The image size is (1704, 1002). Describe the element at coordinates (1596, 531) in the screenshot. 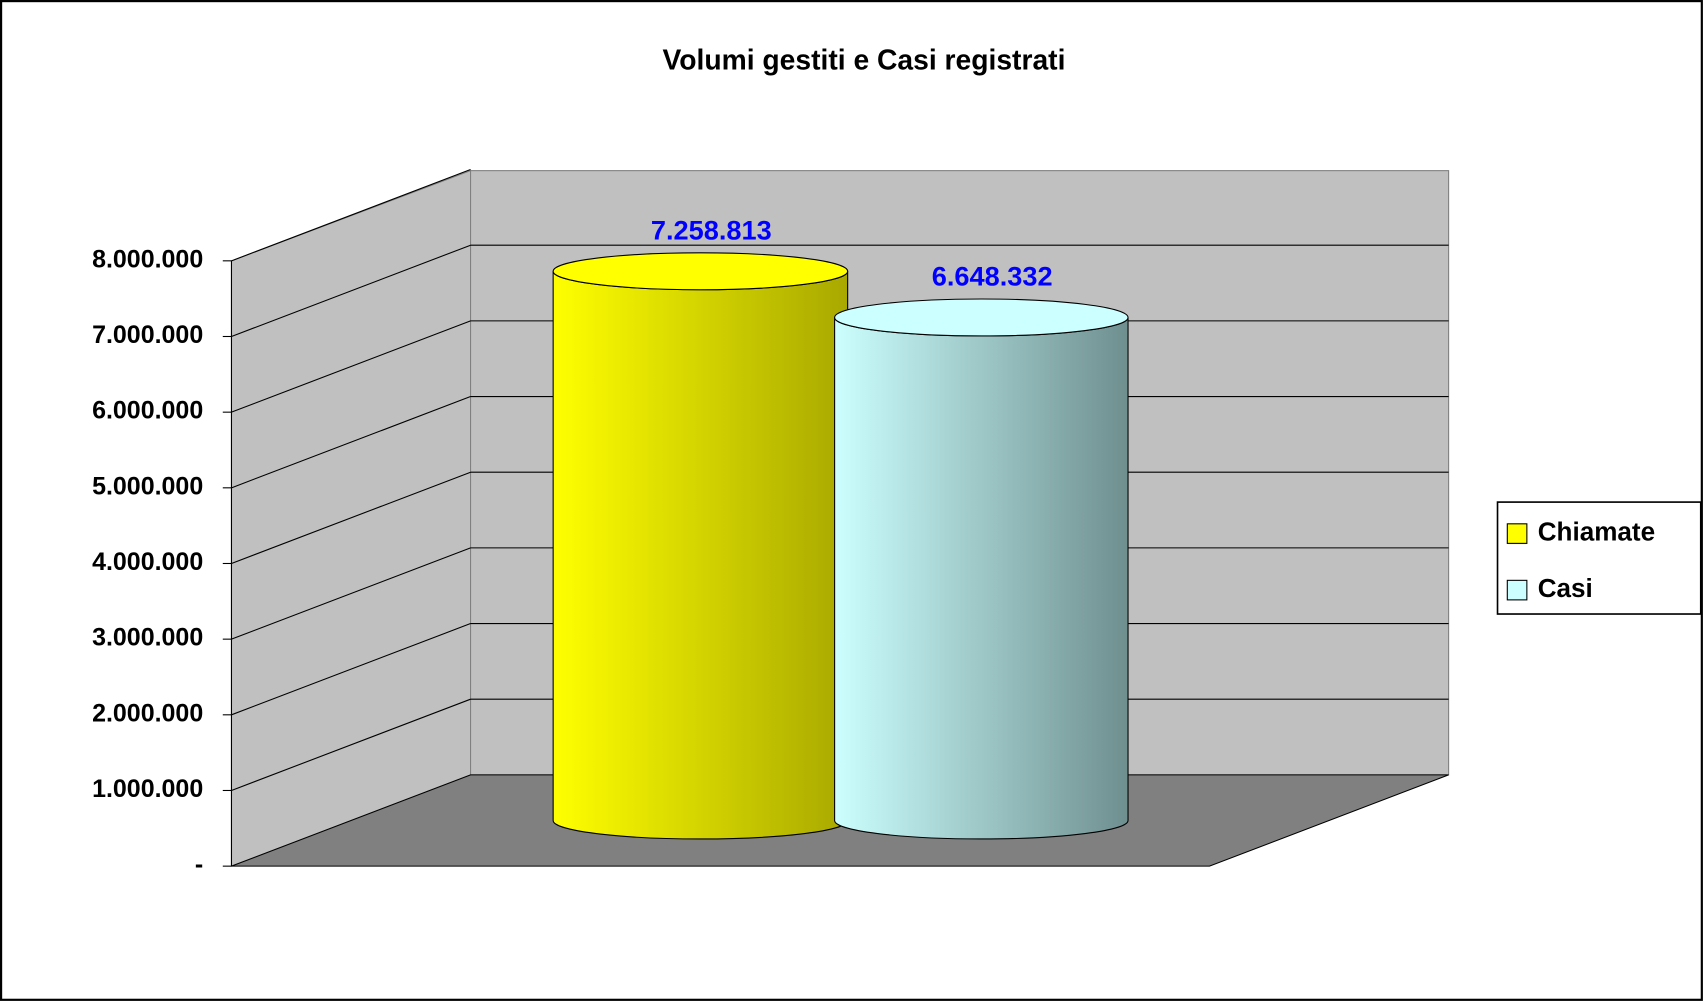

I see `legend-label: Chiamate` at that location.